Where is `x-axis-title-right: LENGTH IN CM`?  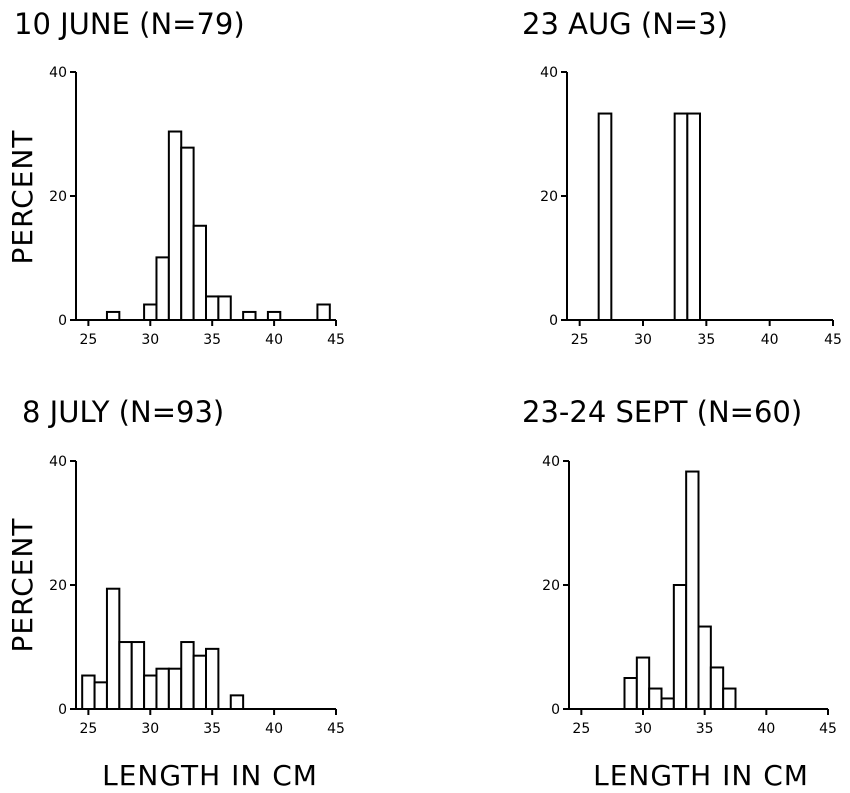 x-axis-title-right: LENGTH IN CM is located at coordinates (701, 775).